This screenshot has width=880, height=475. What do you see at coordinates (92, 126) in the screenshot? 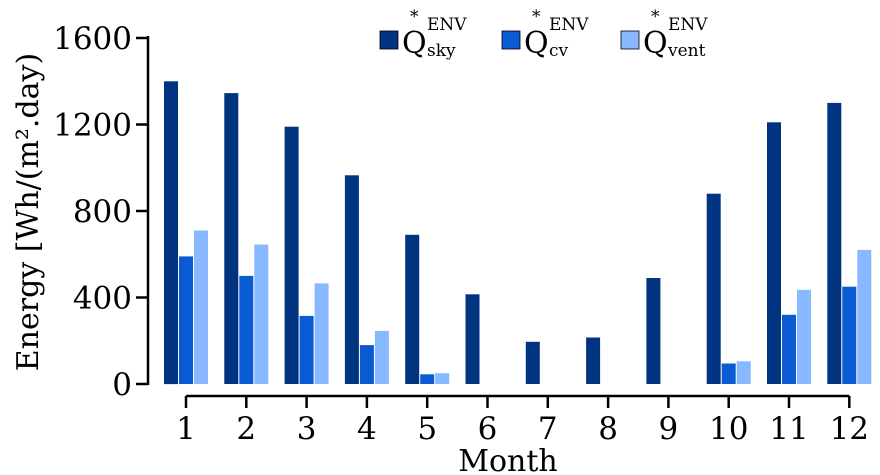
I see `y-tick-label: 1200` at bounding box center [92, 126].